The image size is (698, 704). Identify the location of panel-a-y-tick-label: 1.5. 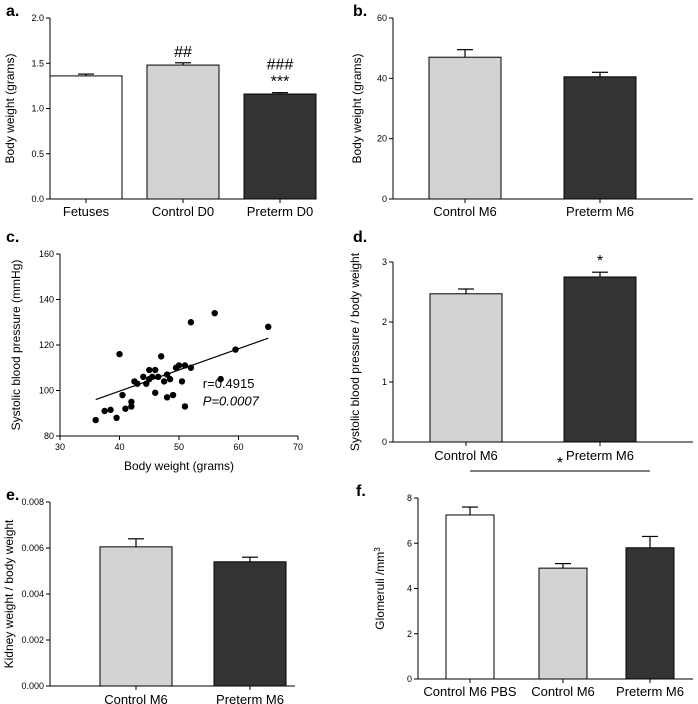
(37, 63).